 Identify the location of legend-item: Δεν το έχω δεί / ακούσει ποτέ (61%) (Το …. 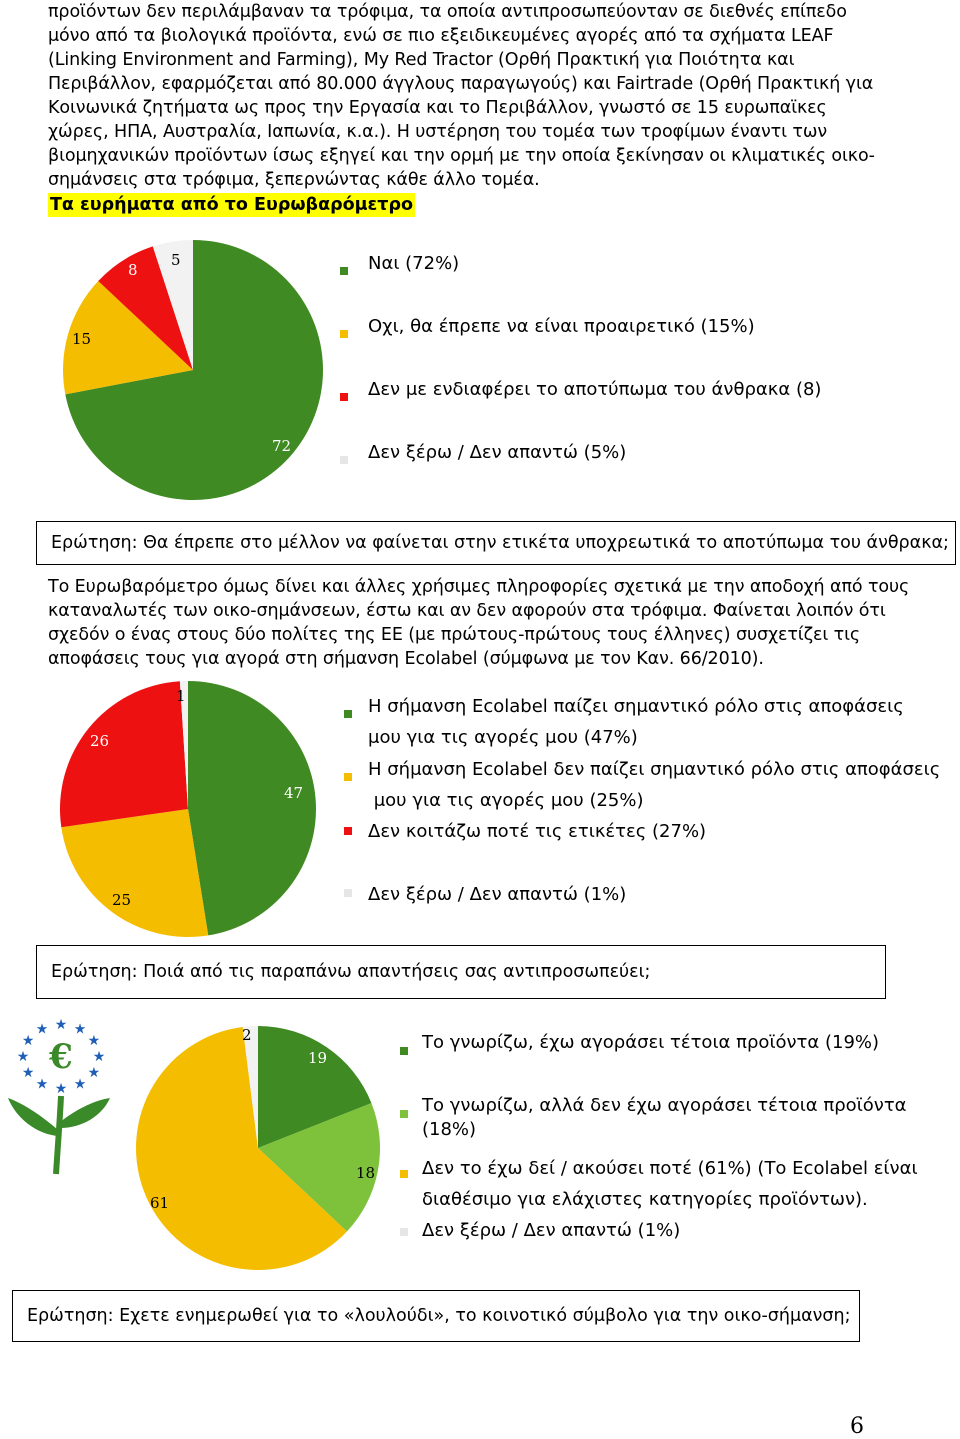
(670, 1168).